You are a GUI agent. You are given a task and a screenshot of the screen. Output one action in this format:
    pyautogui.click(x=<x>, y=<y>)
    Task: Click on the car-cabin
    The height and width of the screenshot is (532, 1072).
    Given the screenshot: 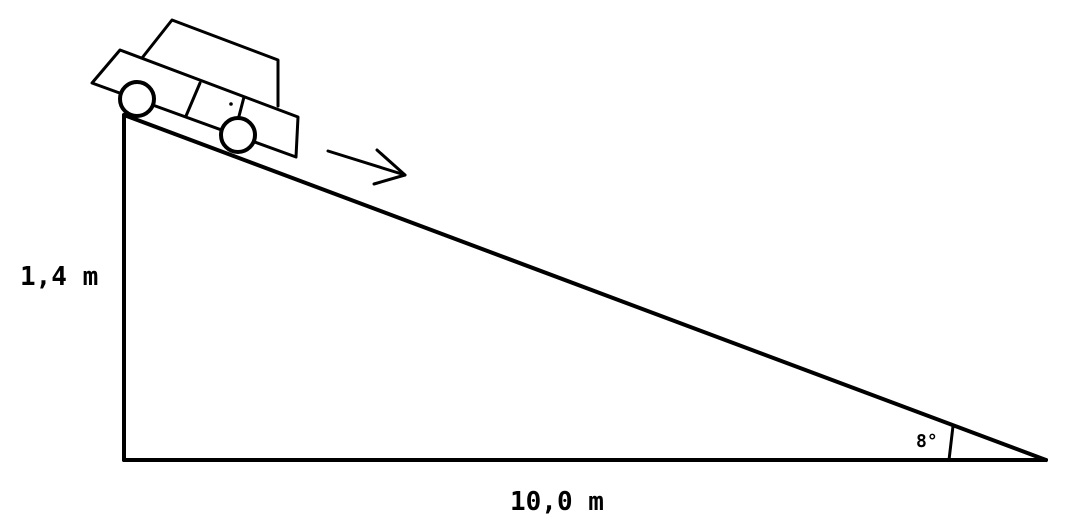 What is the action you would take?
    pyautogui.click(x=210, y=63)
    